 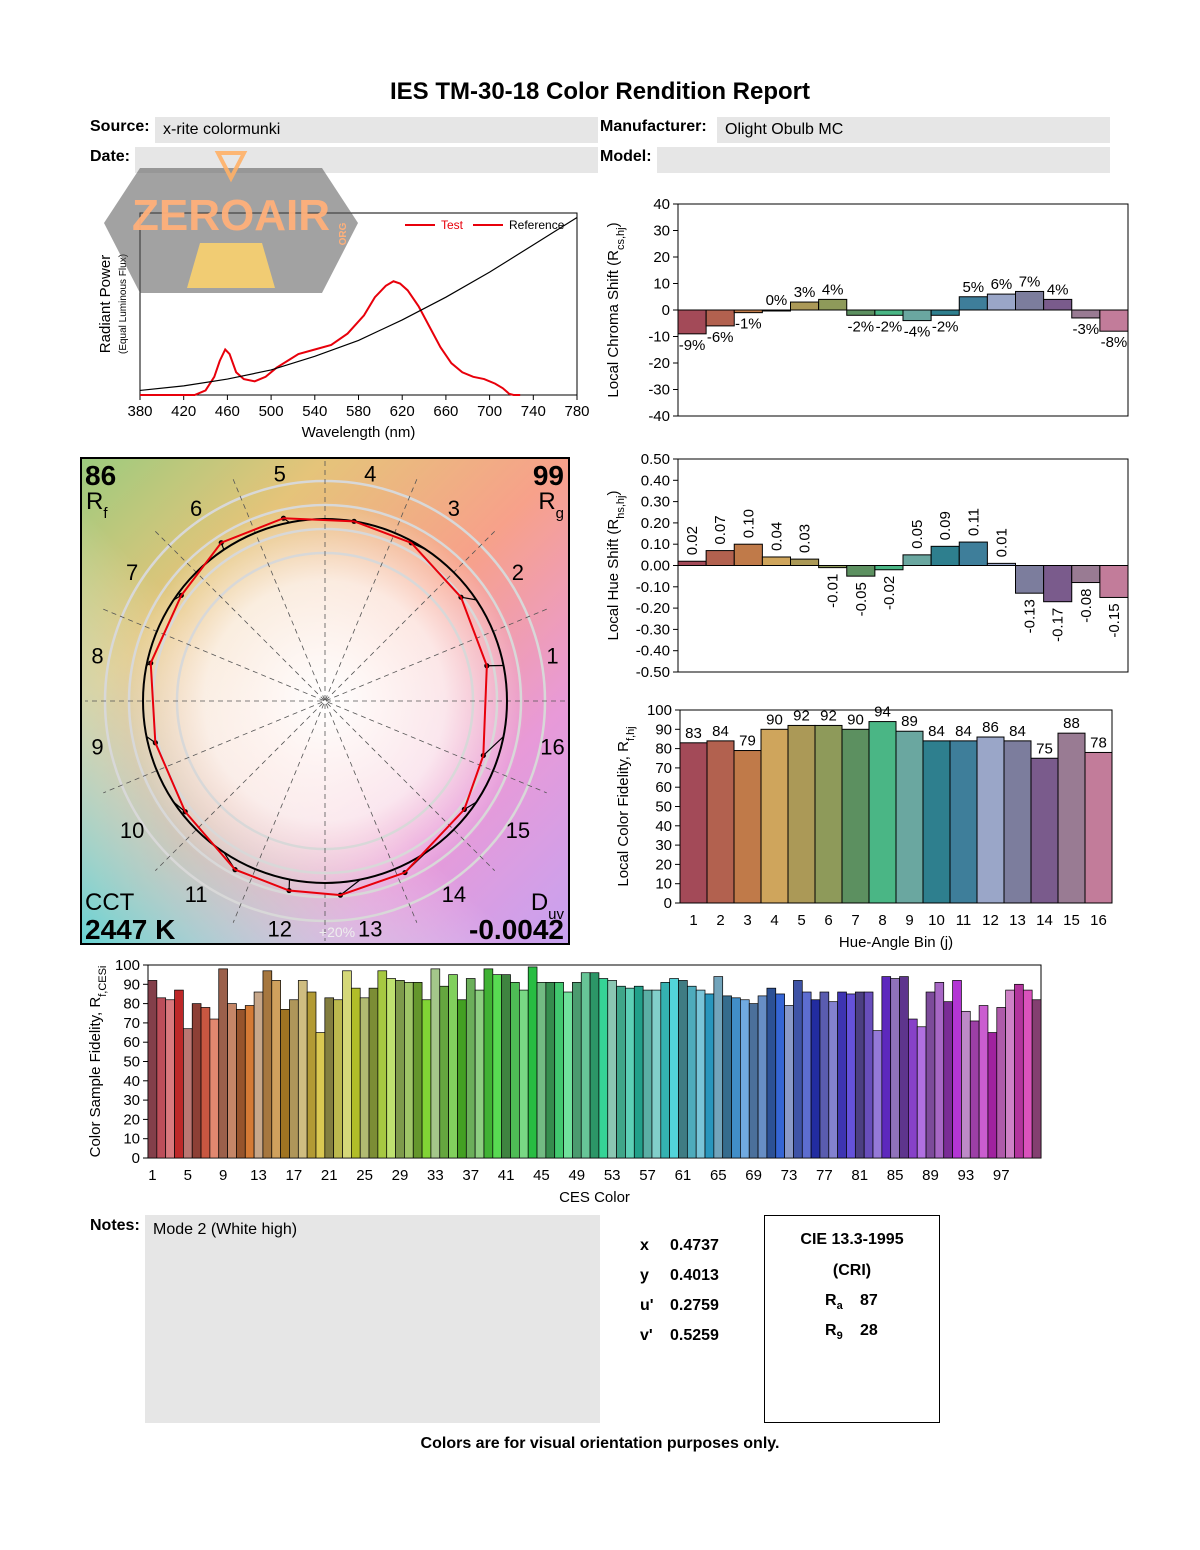 I want to click on x-axis-label: CES Color, so click(x=594, y=1197).